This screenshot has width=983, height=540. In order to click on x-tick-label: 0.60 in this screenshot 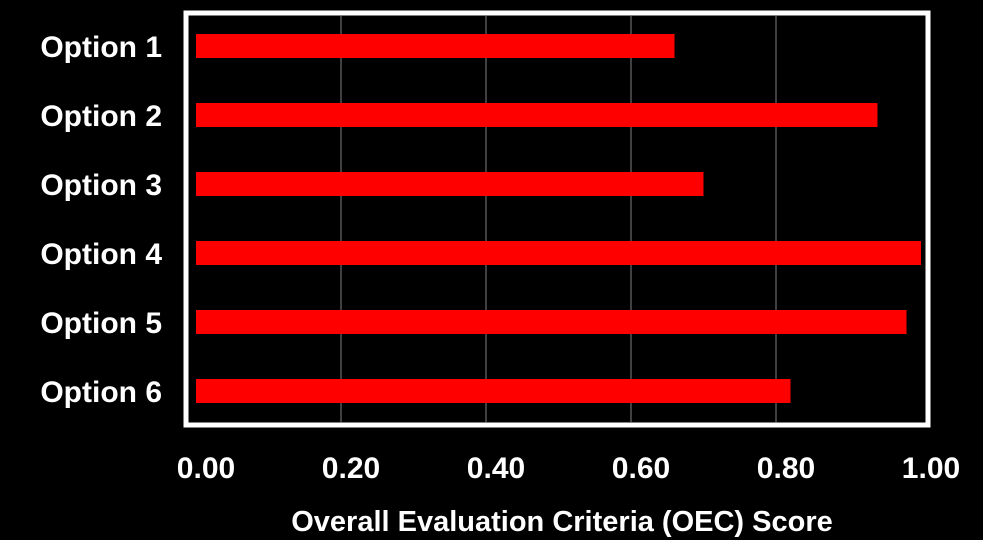, I will do `click(641, 468)`.